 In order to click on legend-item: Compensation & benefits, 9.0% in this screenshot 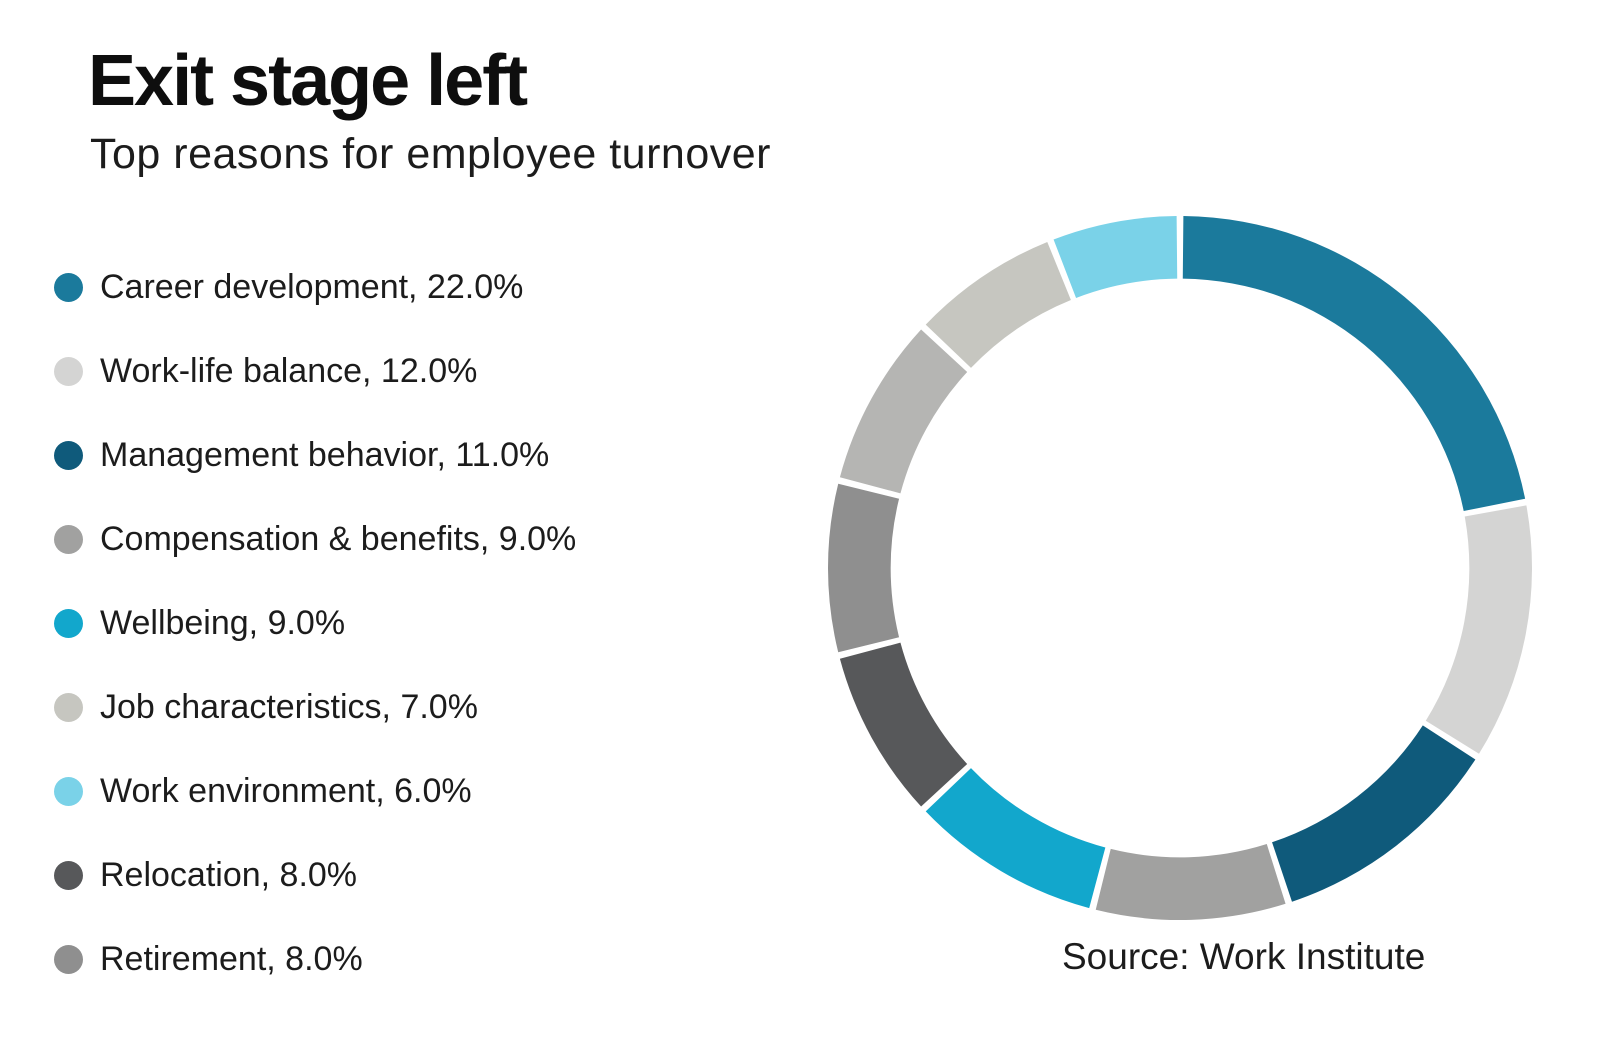, I will do `click(374, 539)`.